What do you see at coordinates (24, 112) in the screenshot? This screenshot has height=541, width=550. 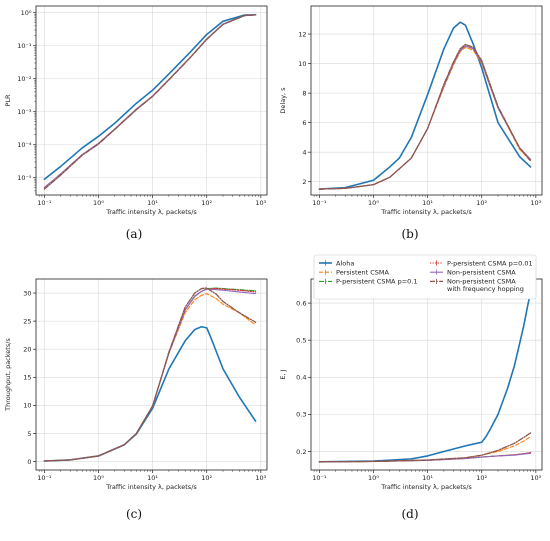 I see `y-tick-label: 10⁻³` at bounding box center [24, 112].